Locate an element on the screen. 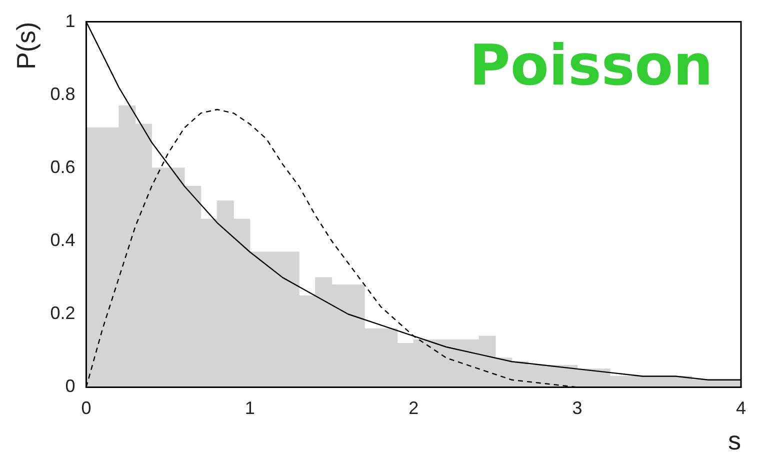 The image size is (765, 470). x-tick-label: 3 is located at coordinates (577, 408).